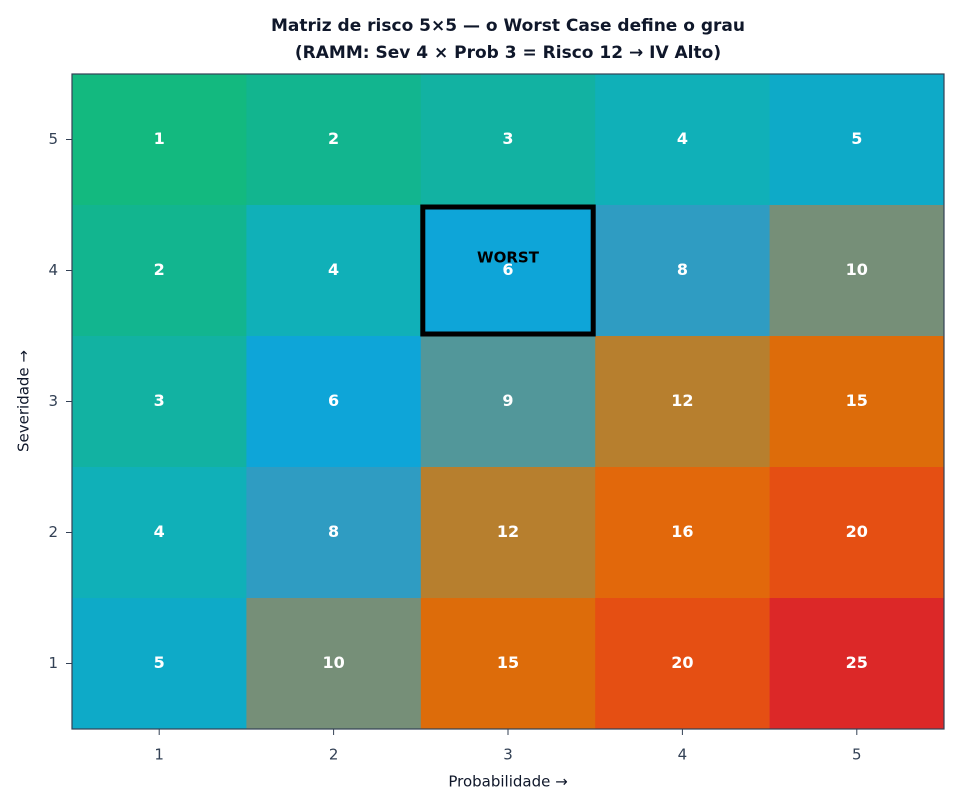 This screenshot has width=959, height=809. I want to click on x-axis-label: Probabilidade →, so click(507, 782).